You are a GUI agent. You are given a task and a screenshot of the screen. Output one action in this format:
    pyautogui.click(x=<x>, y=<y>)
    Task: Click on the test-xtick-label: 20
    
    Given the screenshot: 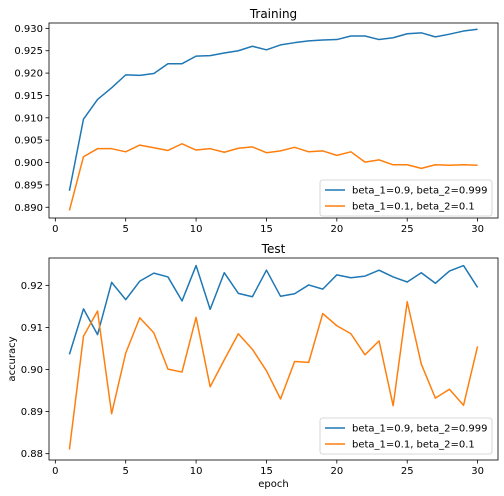 What is the action you would take?
    pyautogui.click(x=336, y=471)
    